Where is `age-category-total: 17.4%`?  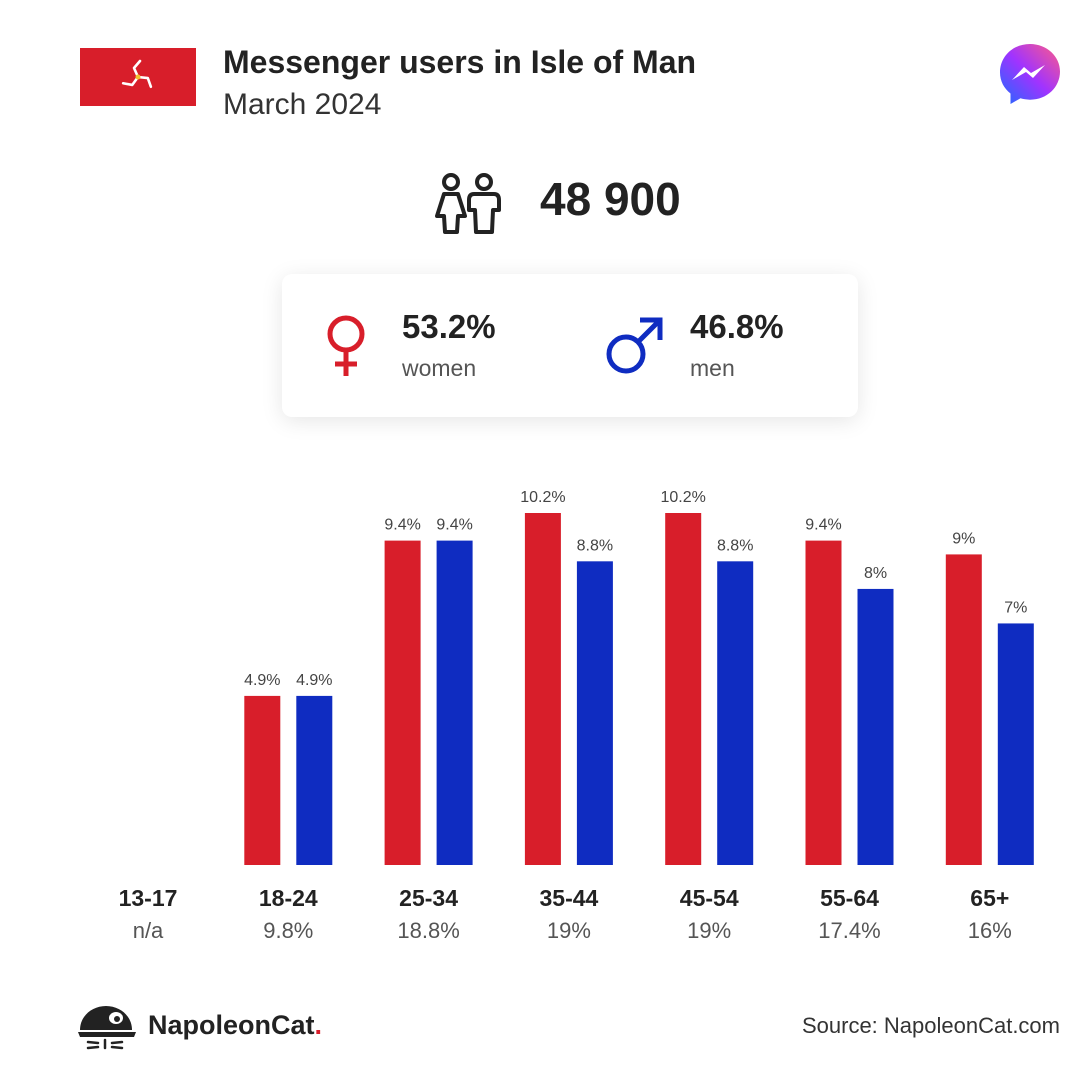 age-category-total: 17.4% is located at coordinates (849, 930).